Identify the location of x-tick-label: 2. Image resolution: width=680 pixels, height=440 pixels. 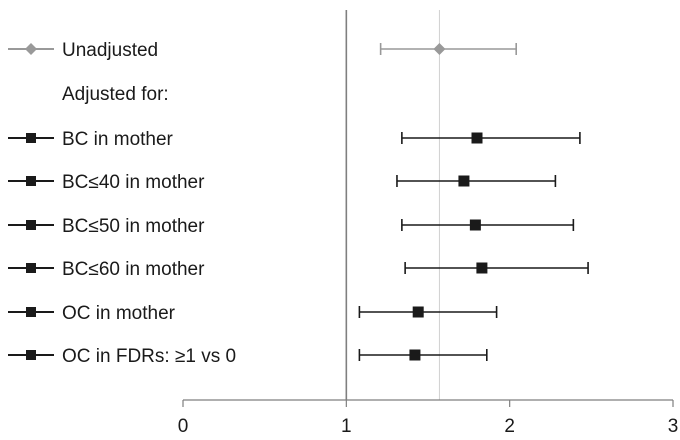
(509, 426).